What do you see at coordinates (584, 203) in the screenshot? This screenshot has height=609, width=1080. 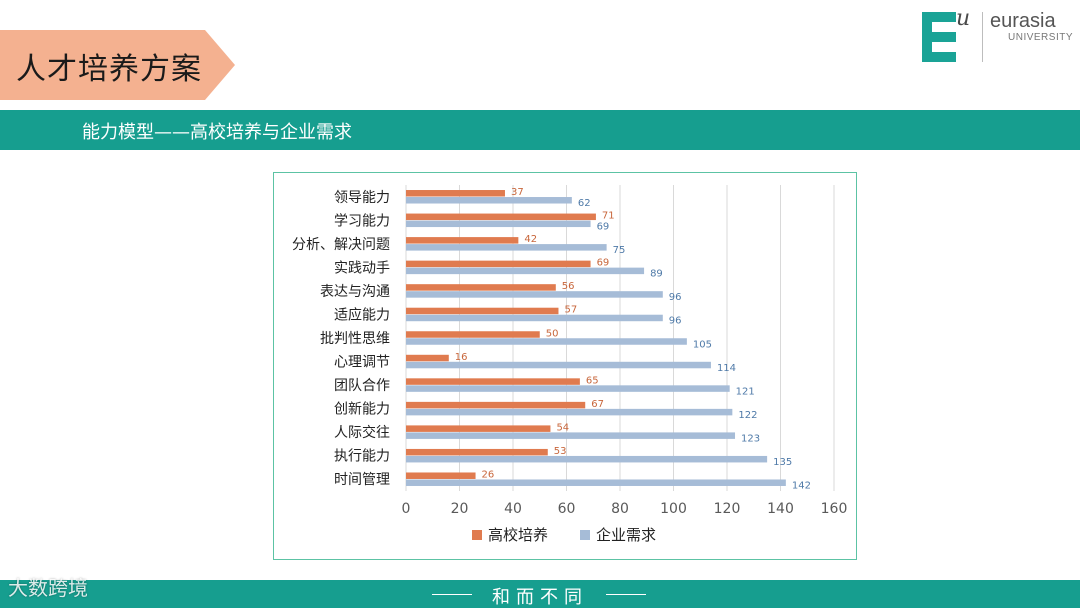 I see `data-label: 62` at bounding box center [584, 203].